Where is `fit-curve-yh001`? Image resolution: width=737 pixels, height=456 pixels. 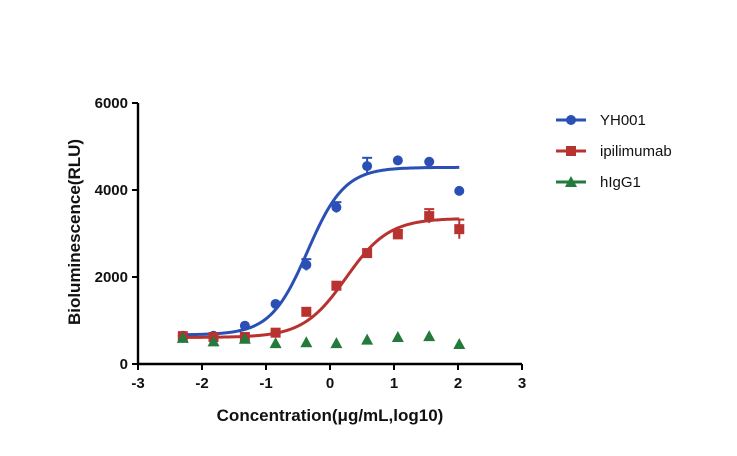 fit-curve-yh001 is located at coordinates (321, 251).